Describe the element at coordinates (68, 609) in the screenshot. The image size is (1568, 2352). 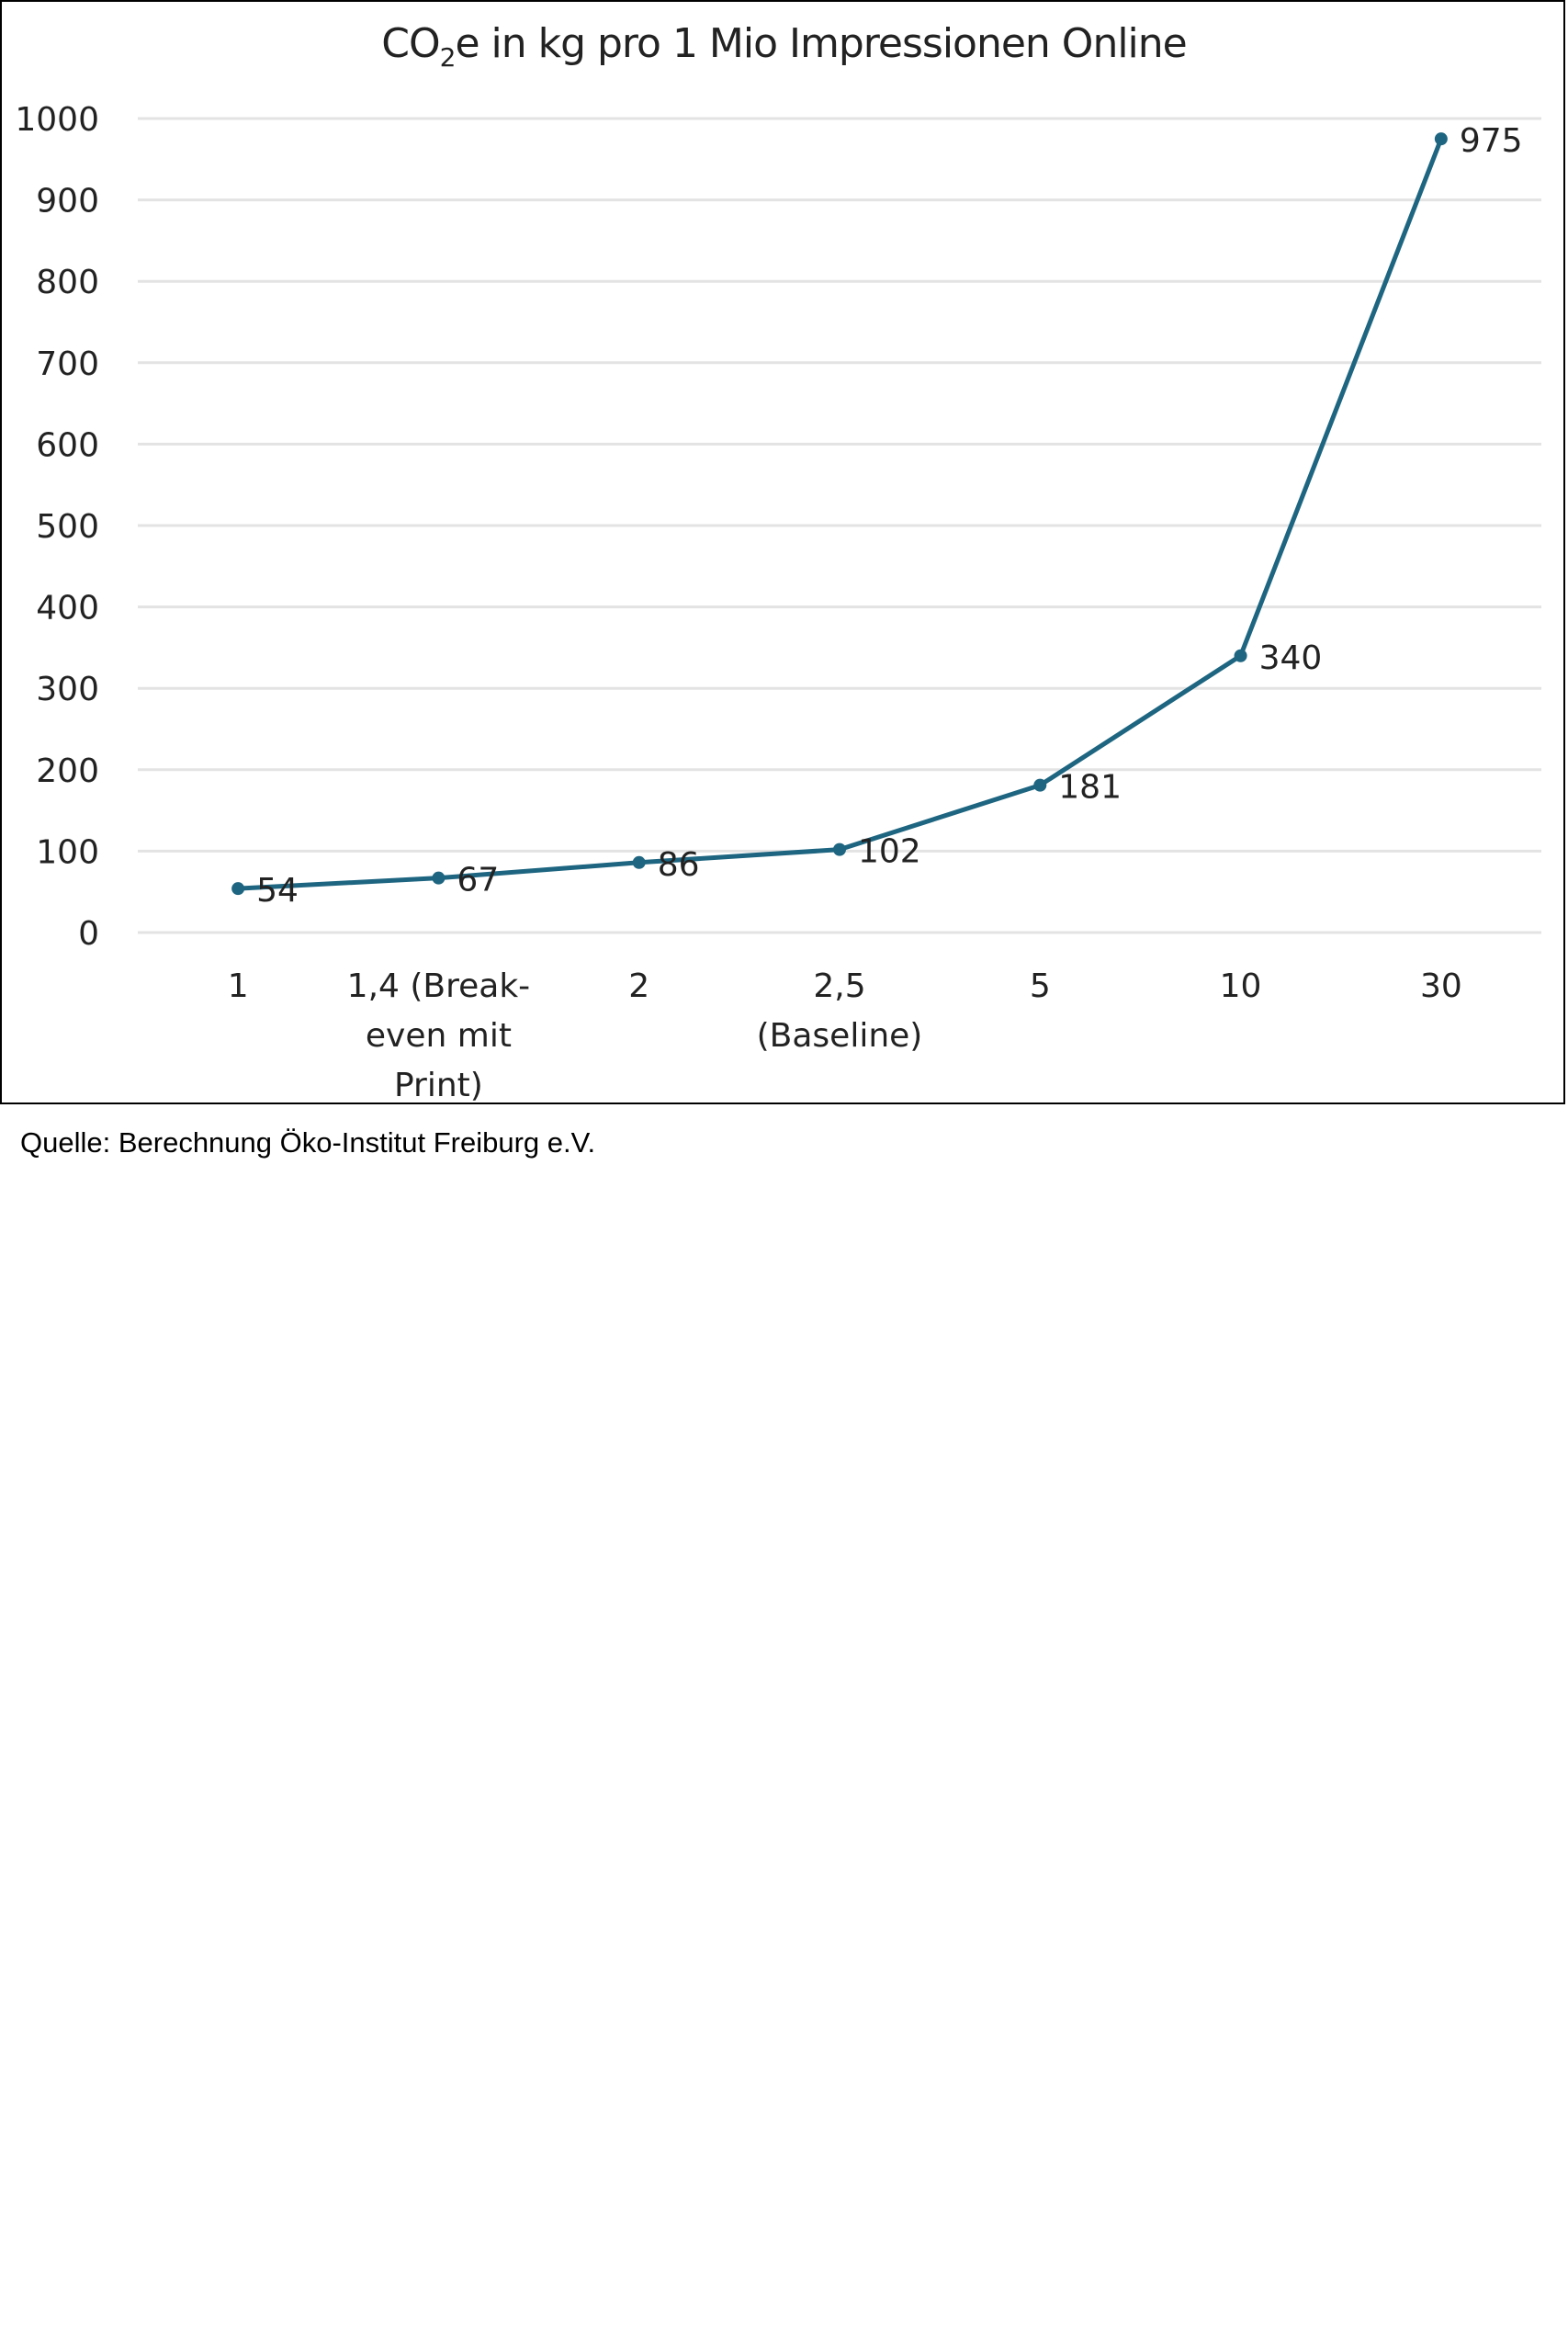
I see `y-tick-label: 400` at that location.